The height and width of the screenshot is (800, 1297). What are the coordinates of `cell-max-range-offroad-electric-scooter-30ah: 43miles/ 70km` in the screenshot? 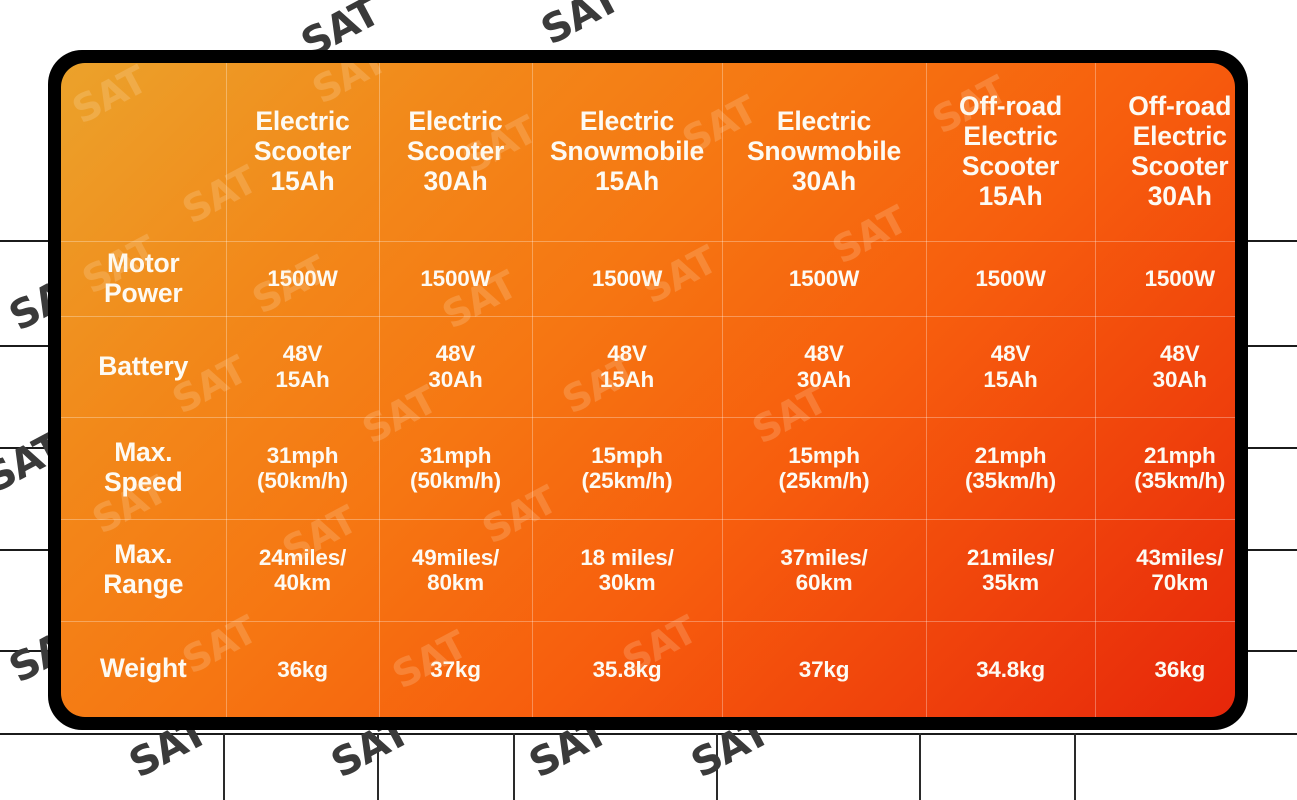 It's located at (1164, 570).